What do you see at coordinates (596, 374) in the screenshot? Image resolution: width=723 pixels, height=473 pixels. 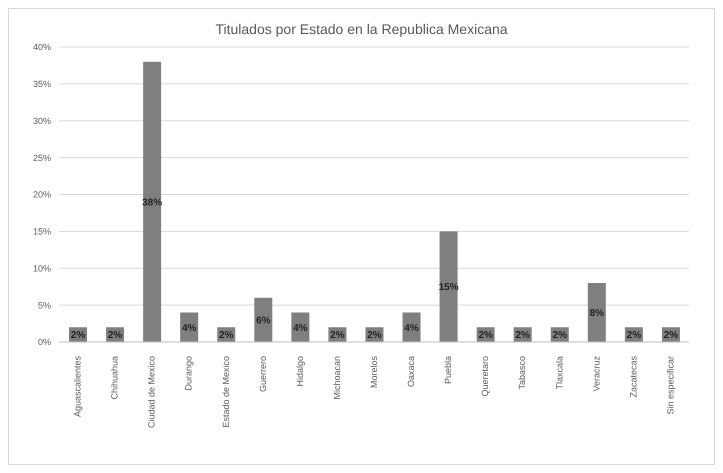 I see `x-tick-label: Veracruz` at bounding box center [596, 374].